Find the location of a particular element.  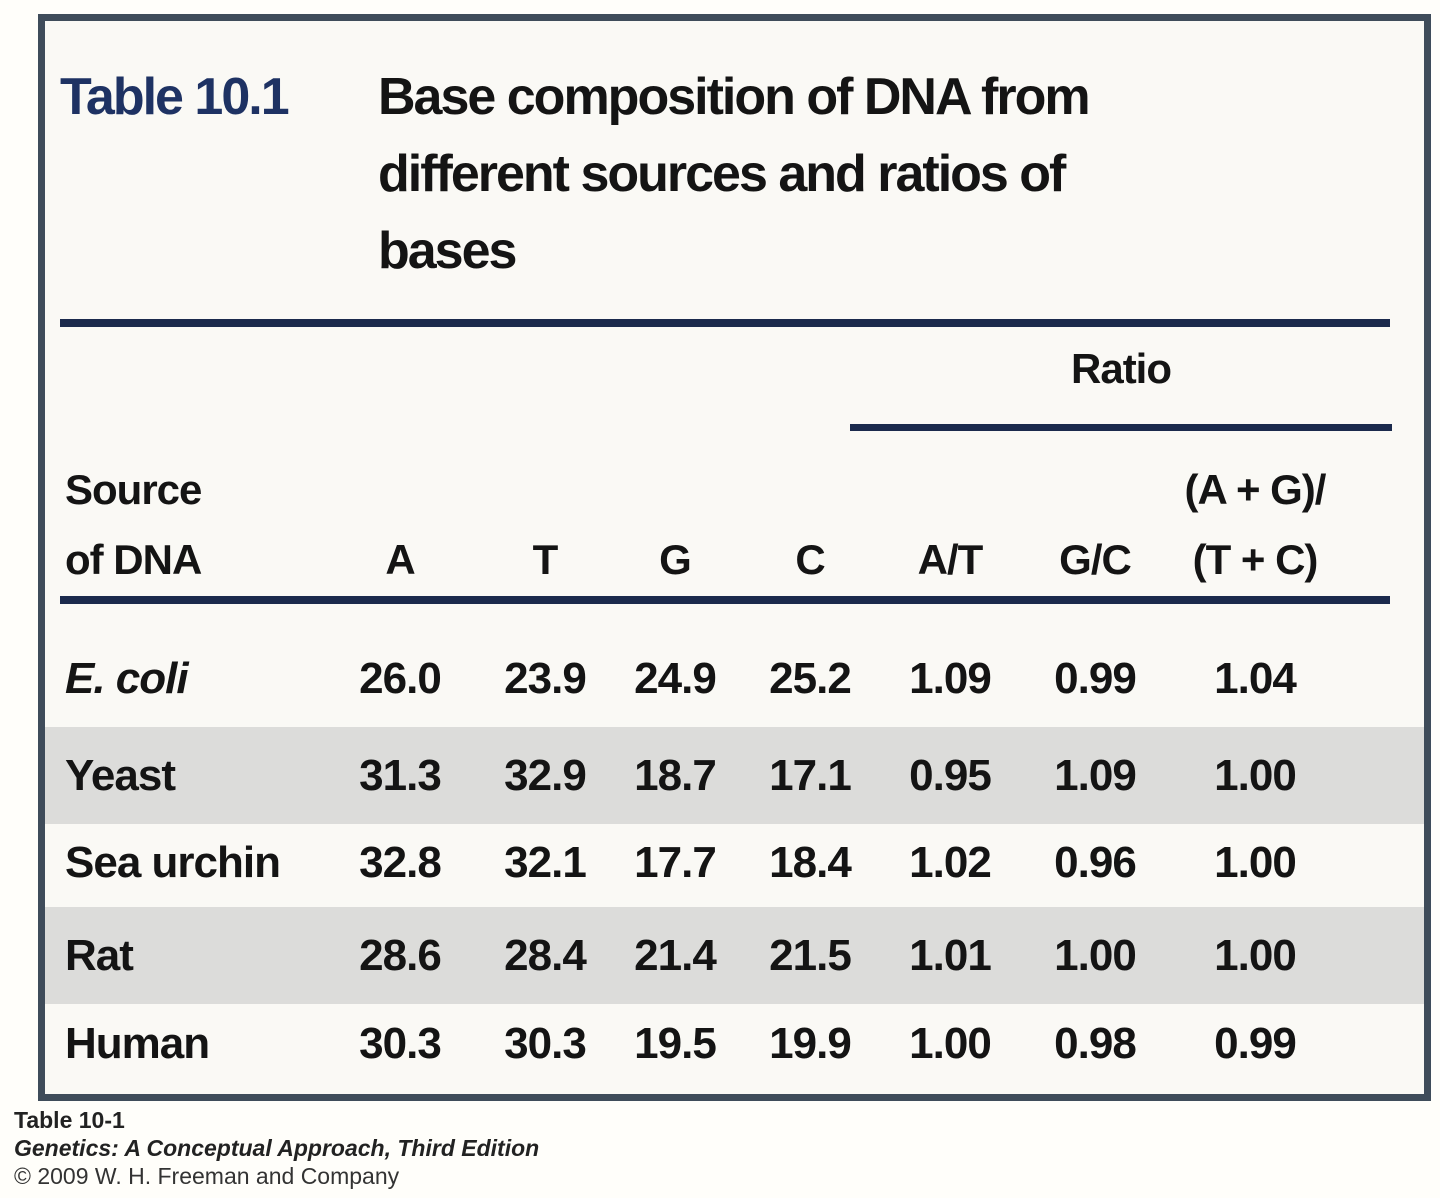

header-top-rule is located at coordinates (725, 323).